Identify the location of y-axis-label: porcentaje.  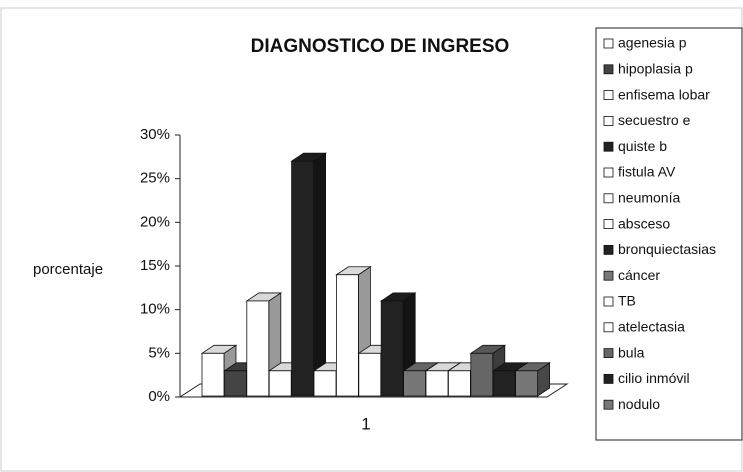
(68, 269).